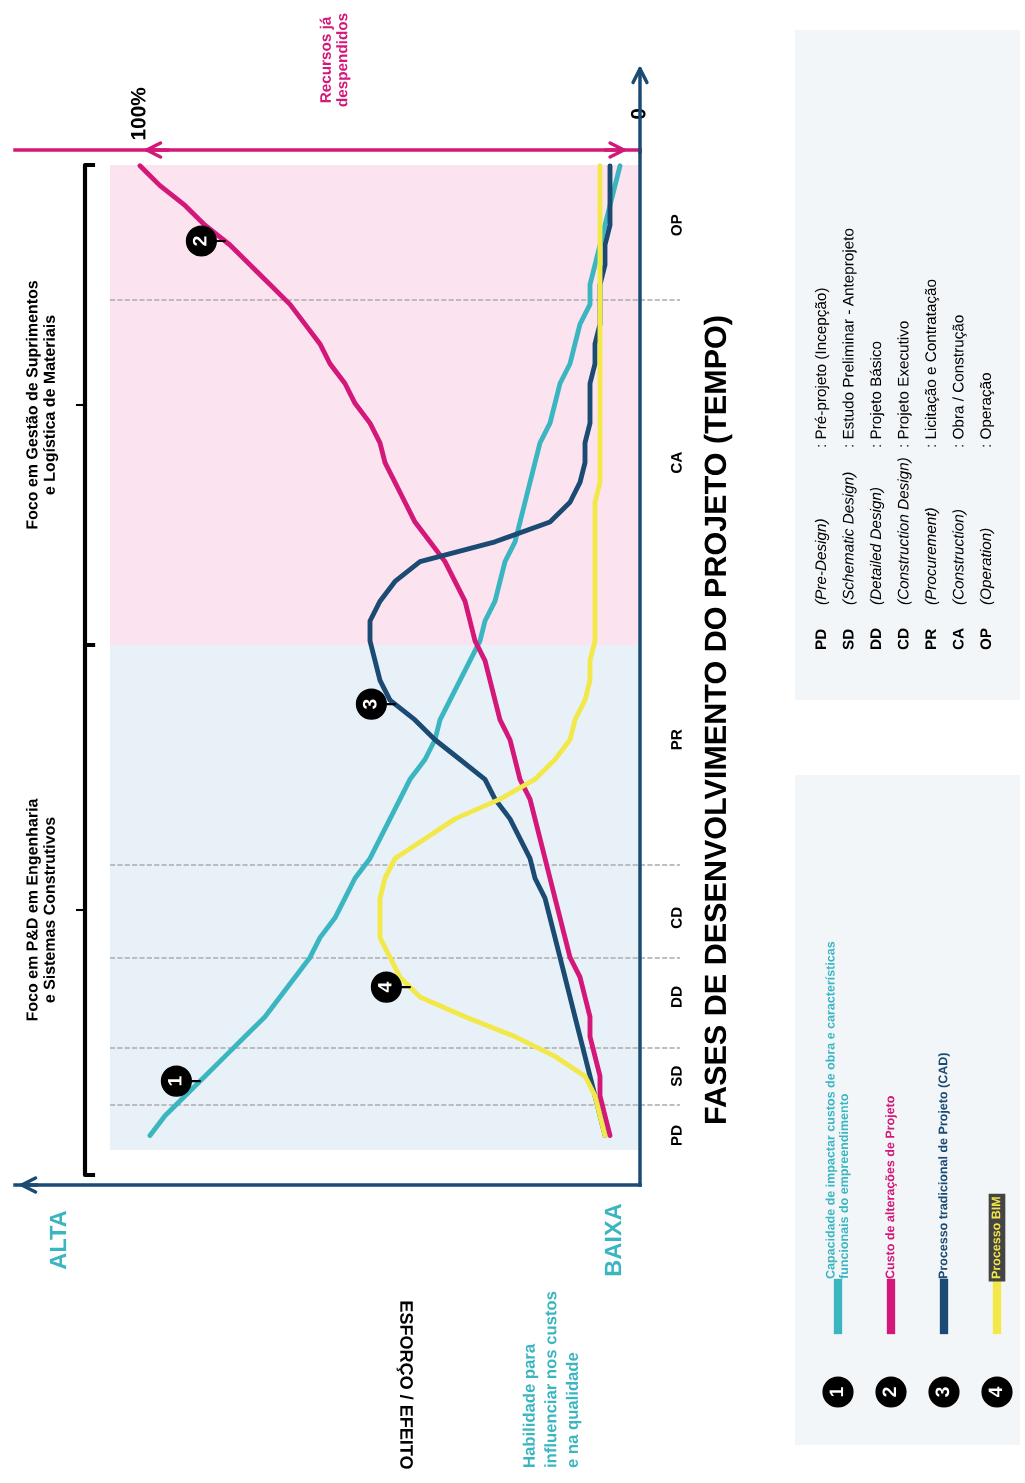  I want to click on text: : Pré-projeto (Incepção), so click(822, 367).